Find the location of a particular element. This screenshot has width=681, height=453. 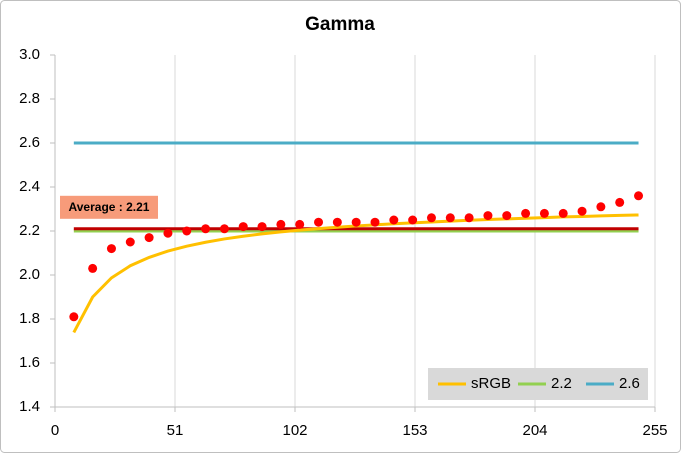

x-tick-label: 51 is located at coordinates (175, 430).